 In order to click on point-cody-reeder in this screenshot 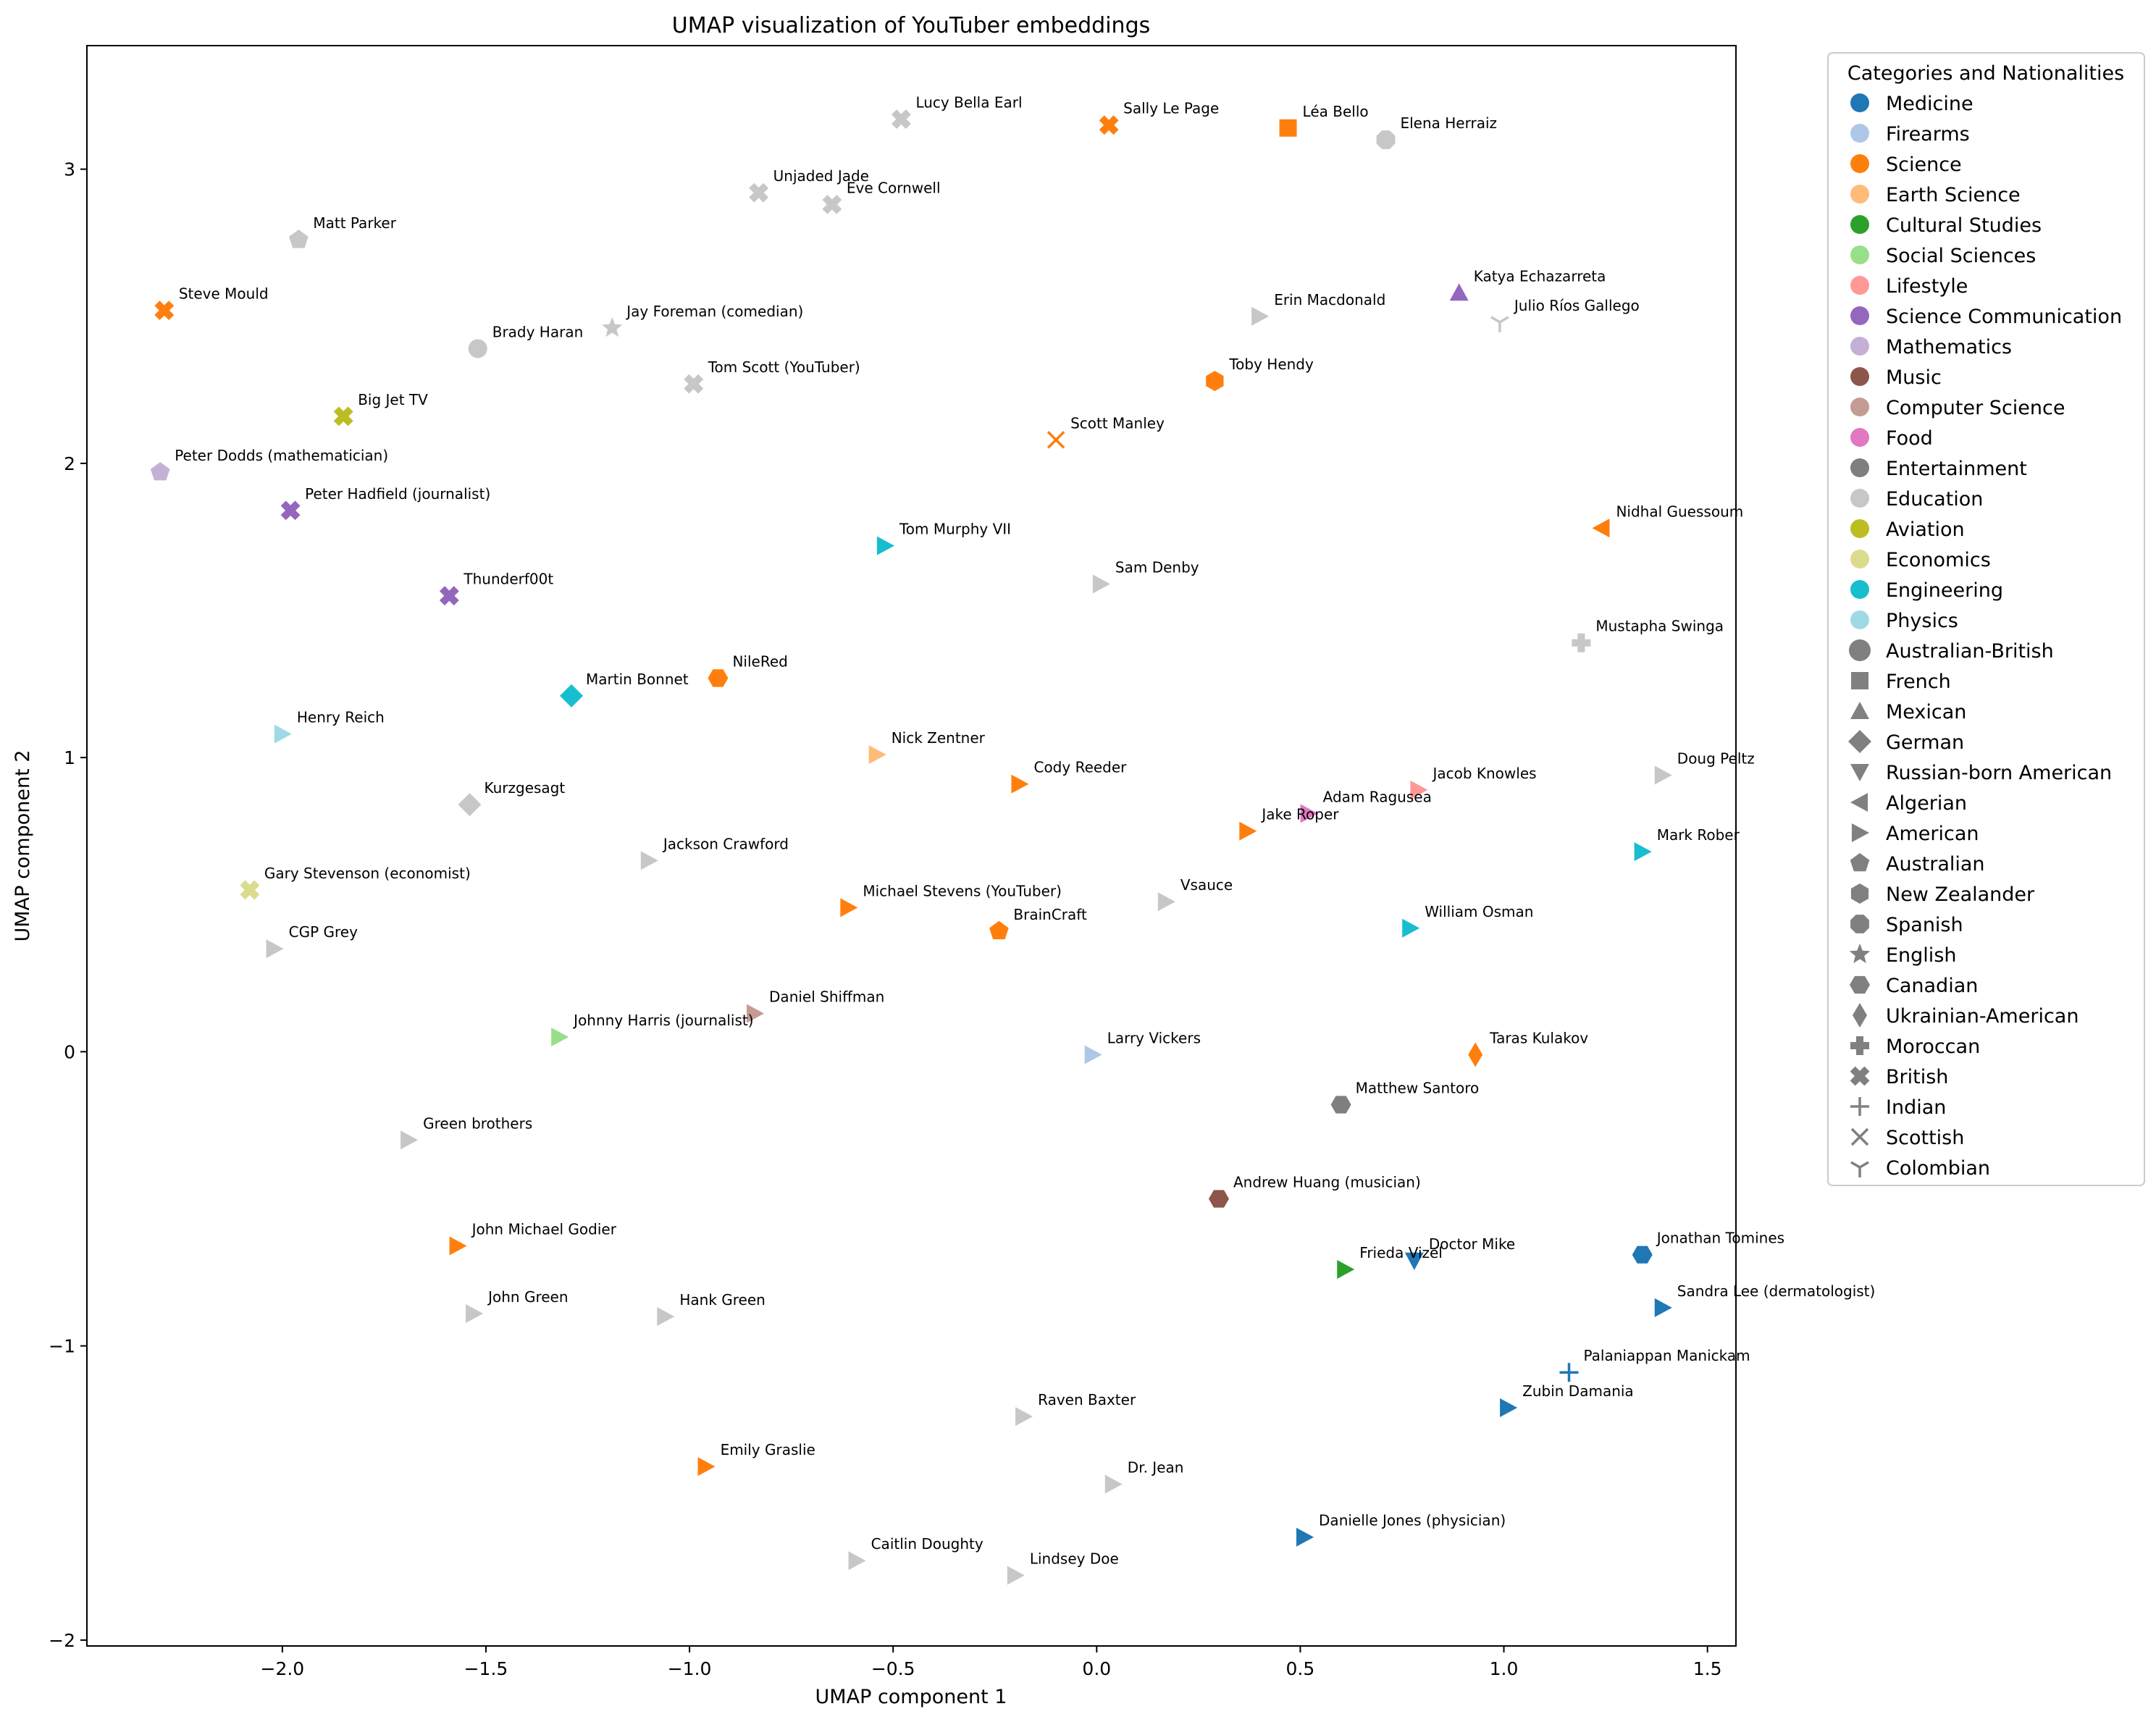, I will do `click(1020, 784)`.